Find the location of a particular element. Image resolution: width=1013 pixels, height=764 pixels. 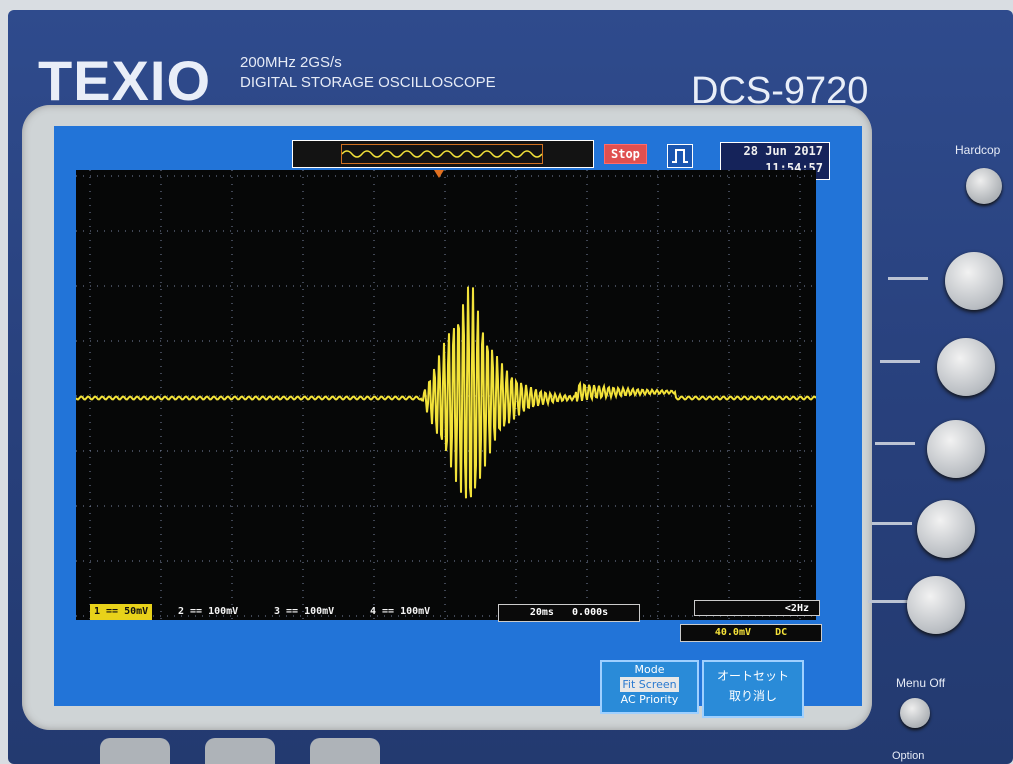

trigger-level: 40.0mV is located at coordinates (732, 632).